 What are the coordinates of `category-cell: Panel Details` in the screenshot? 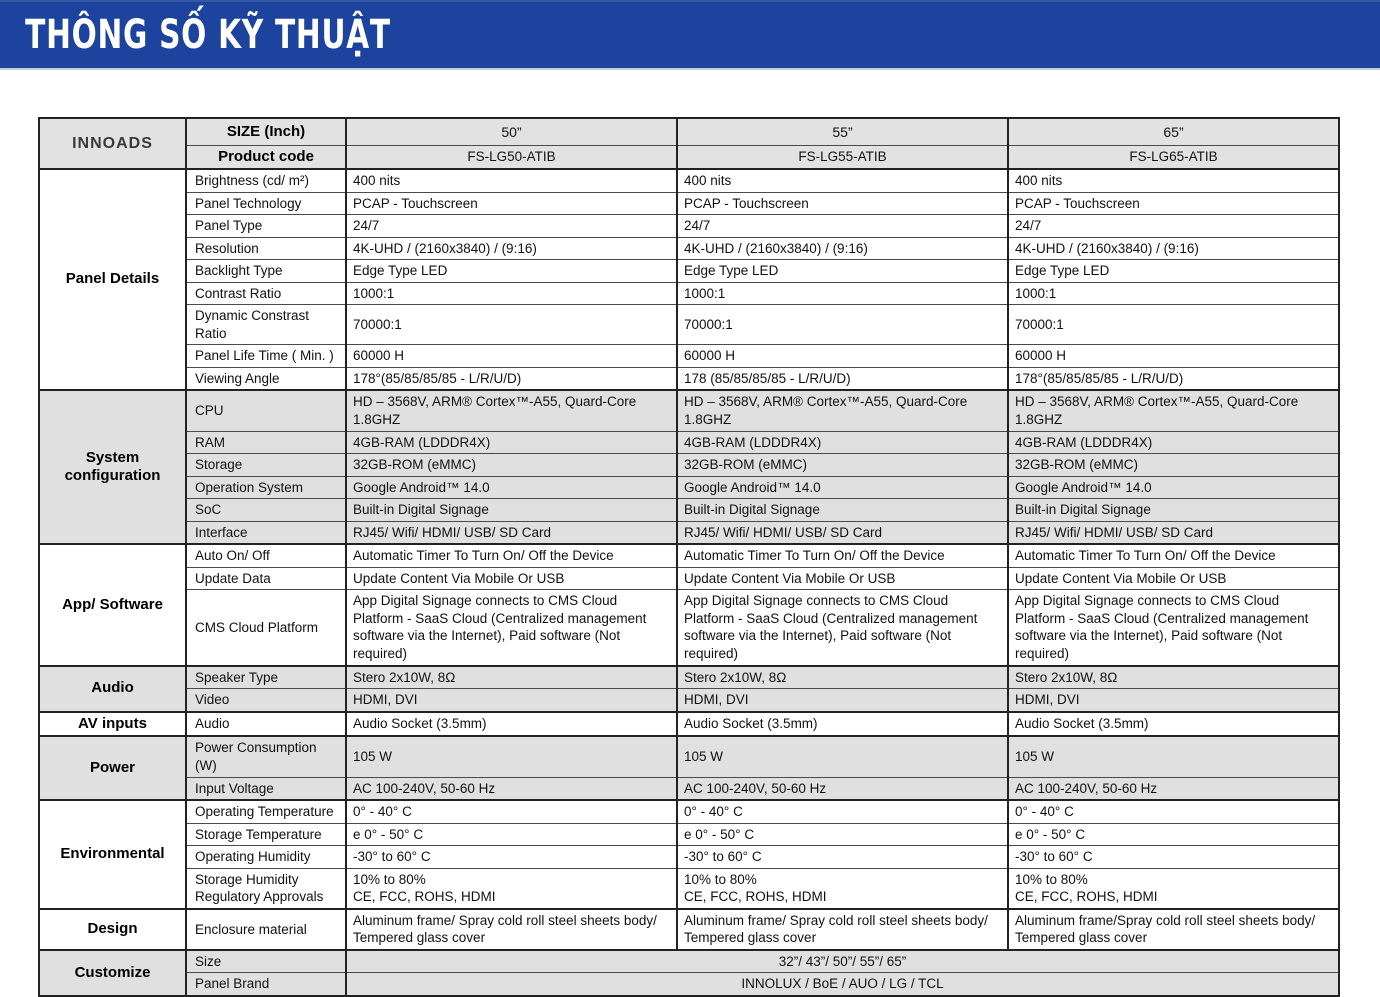 It's located at (112, 279).